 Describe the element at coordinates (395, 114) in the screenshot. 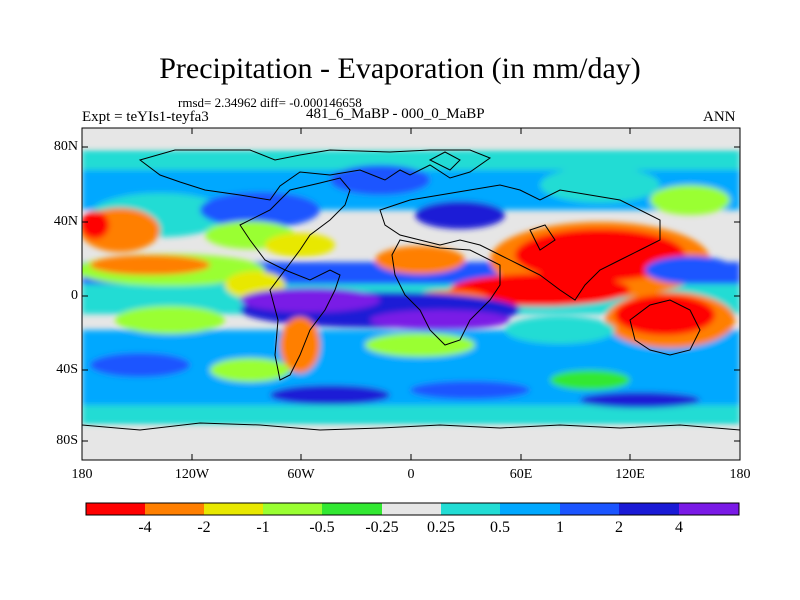

I see `period-label: 481_6_MaBP - 000_0_MaBP` at that location.